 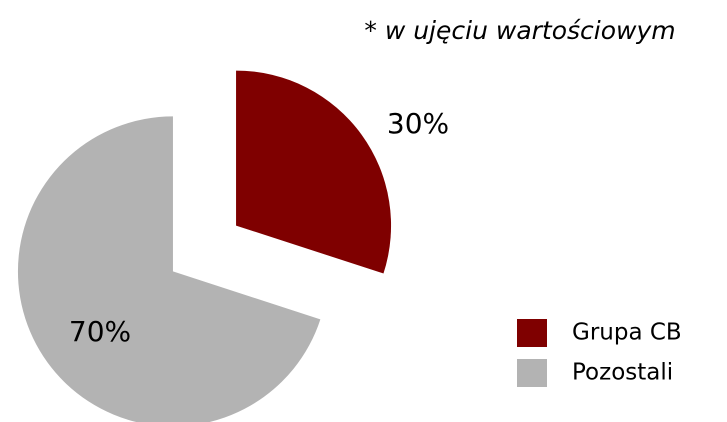 What do you see at coordinates (622, 373) in the screenshot?
I see `legend-label: Pozostali` at bounding box center [622, 373].